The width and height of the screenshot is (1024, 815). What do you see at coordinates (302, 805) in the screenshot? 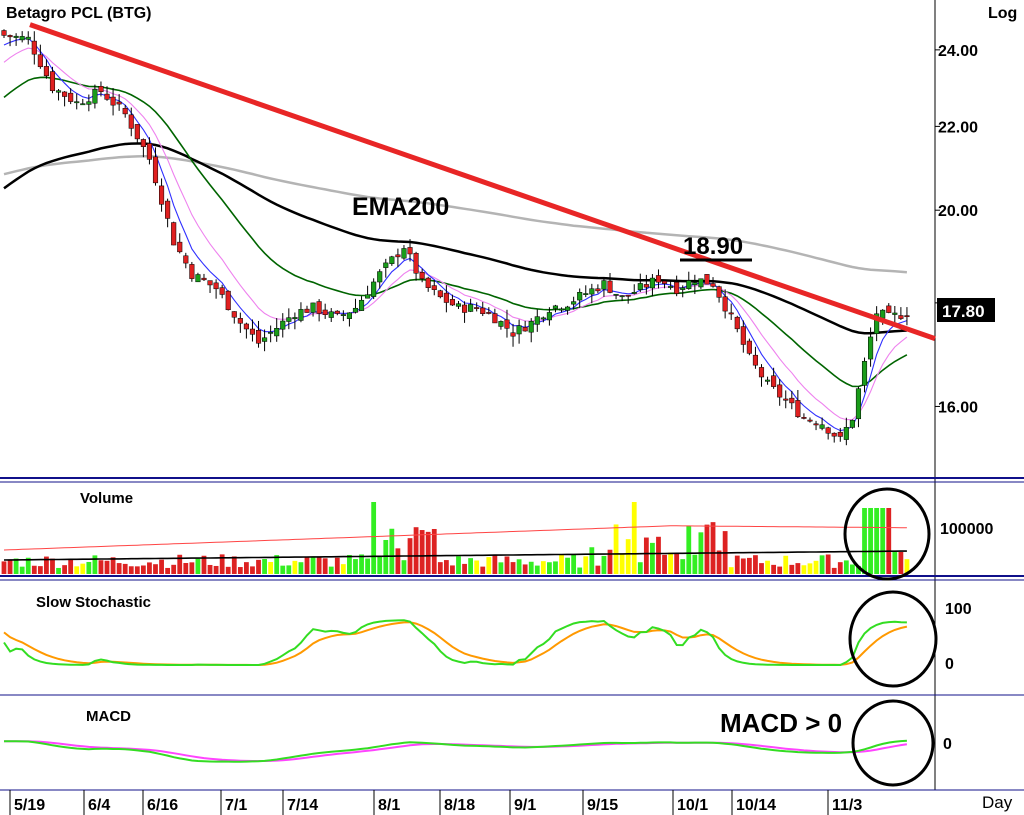
I see `date-tick-label: 7/14` at bounding box center [302, 805].